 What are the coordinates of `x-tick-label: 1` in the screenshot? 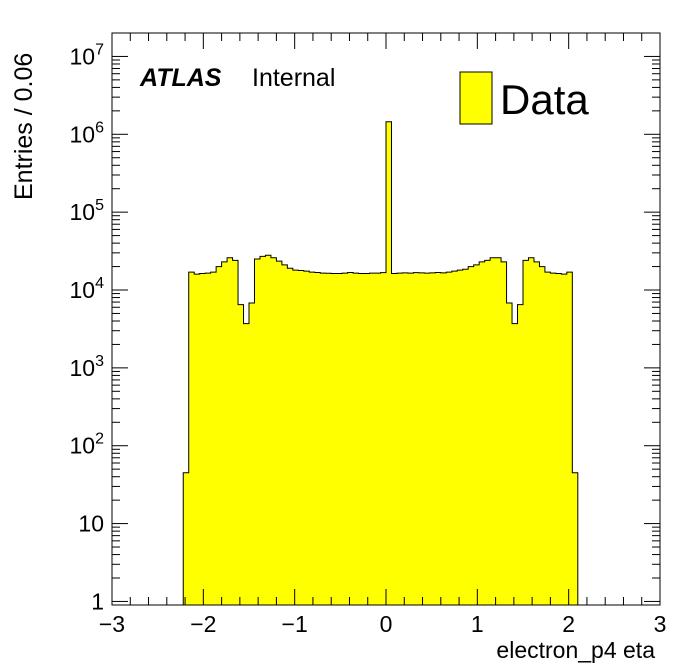 It's located at (477, 624).